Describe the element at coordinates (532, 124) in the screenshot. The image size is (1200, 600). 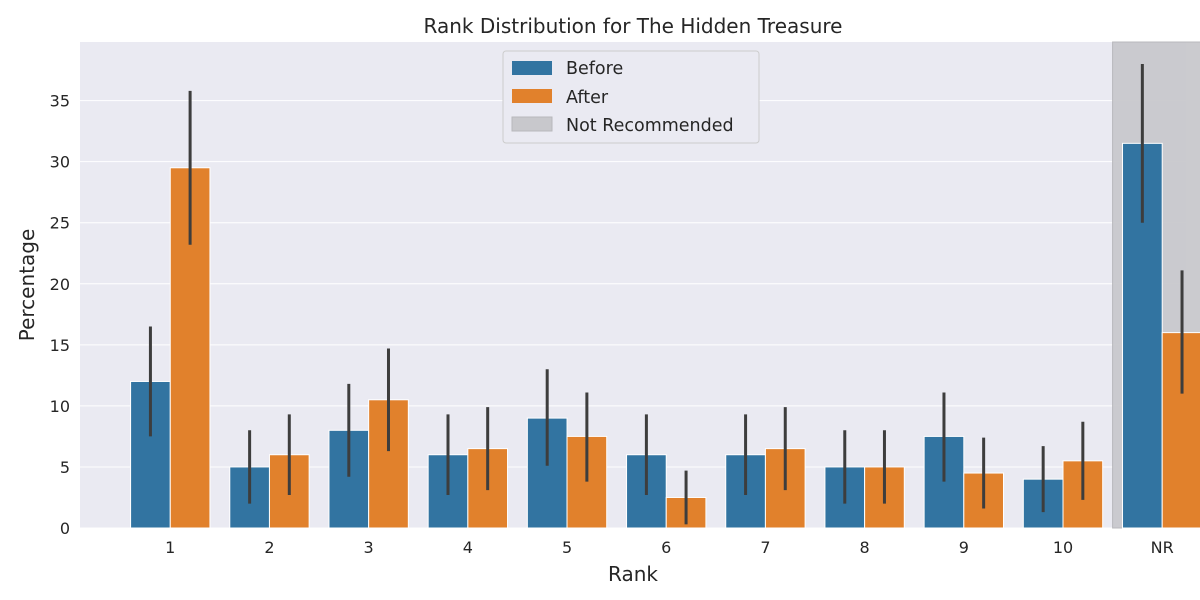
I see `legend-swatch-not-recommended` at that location.